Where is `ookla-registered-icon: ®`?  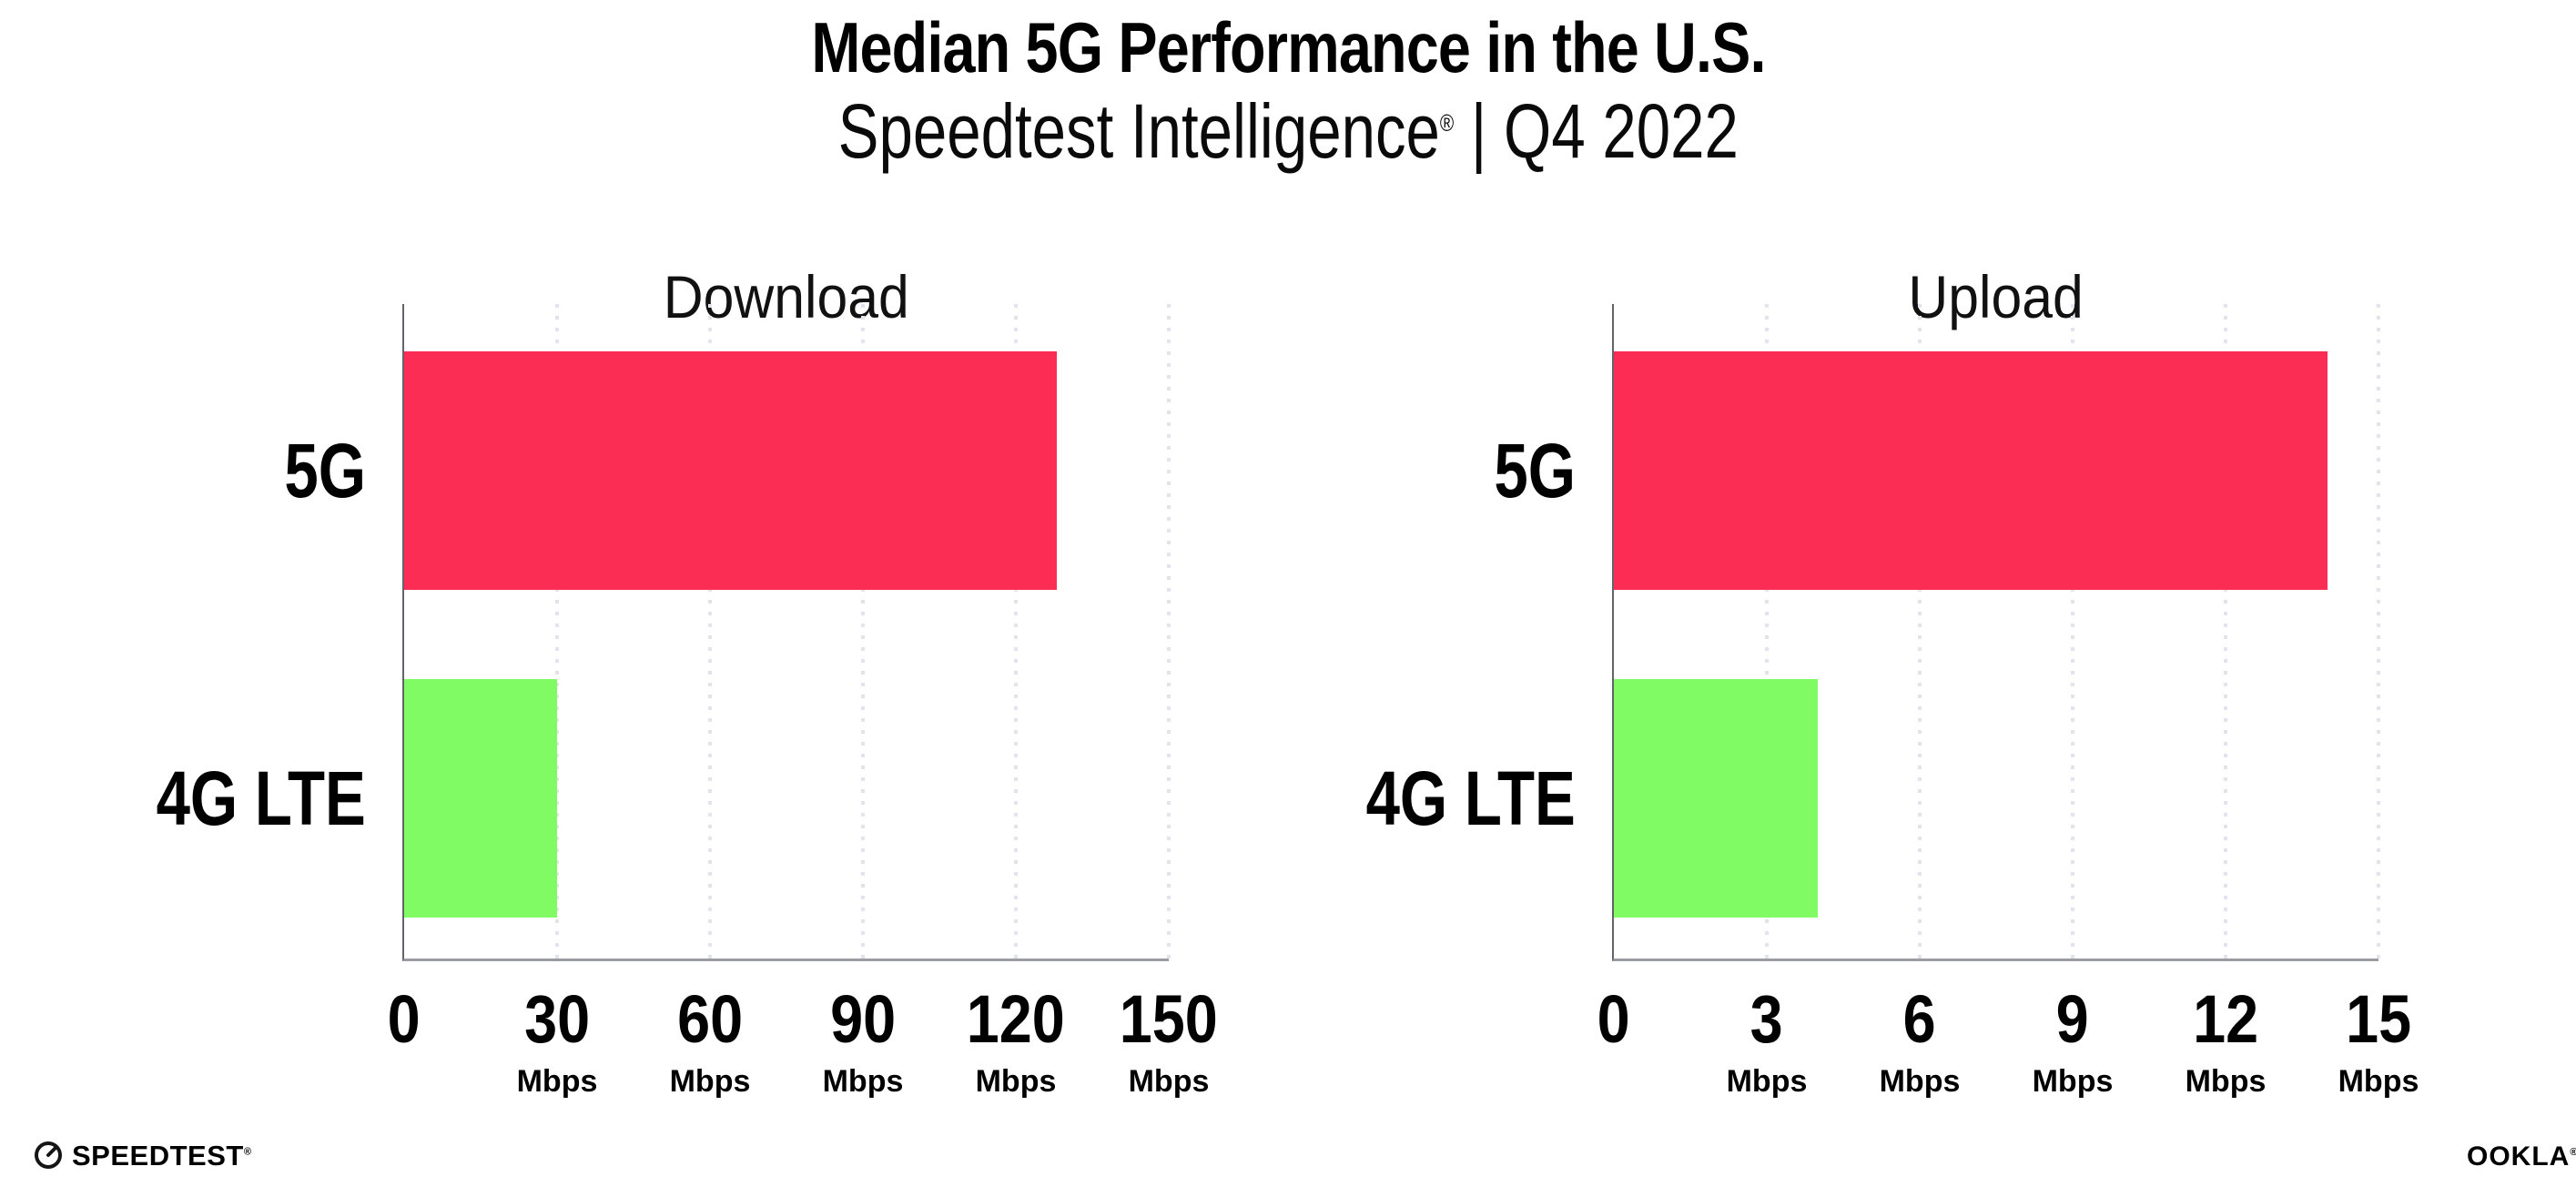
ookla-registered-icon: ® is located at coordinates (2573, 1153).